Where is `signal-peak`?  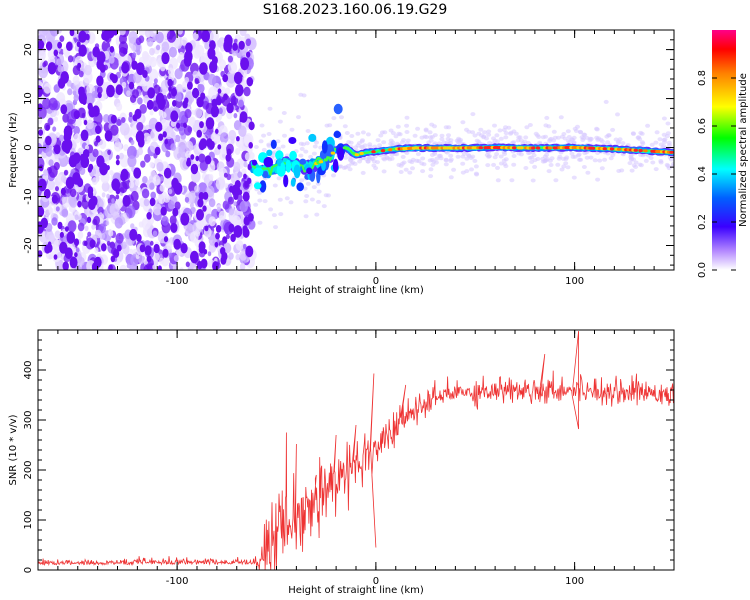
signal-peak is located at coordinates (356, 155).